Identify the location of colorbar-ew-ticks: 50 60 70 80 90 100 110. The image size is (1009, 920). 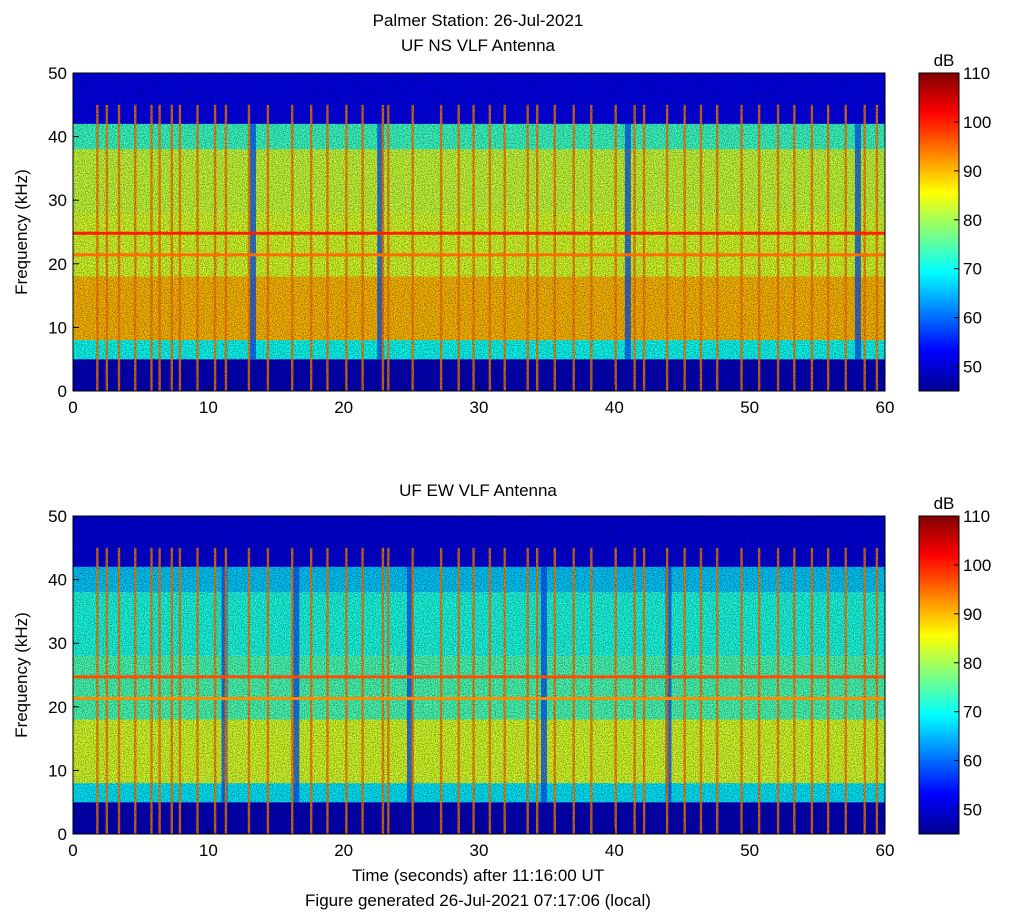
(972, 663).